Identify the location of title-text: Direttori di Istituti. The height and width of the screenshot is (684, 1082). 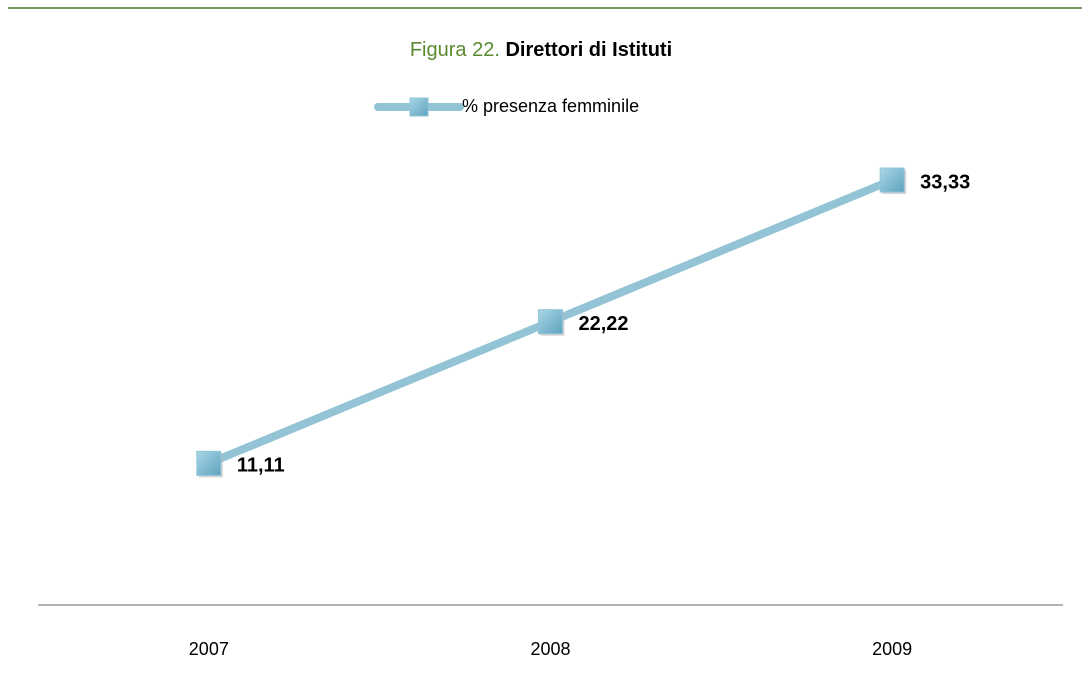
(588, 50).